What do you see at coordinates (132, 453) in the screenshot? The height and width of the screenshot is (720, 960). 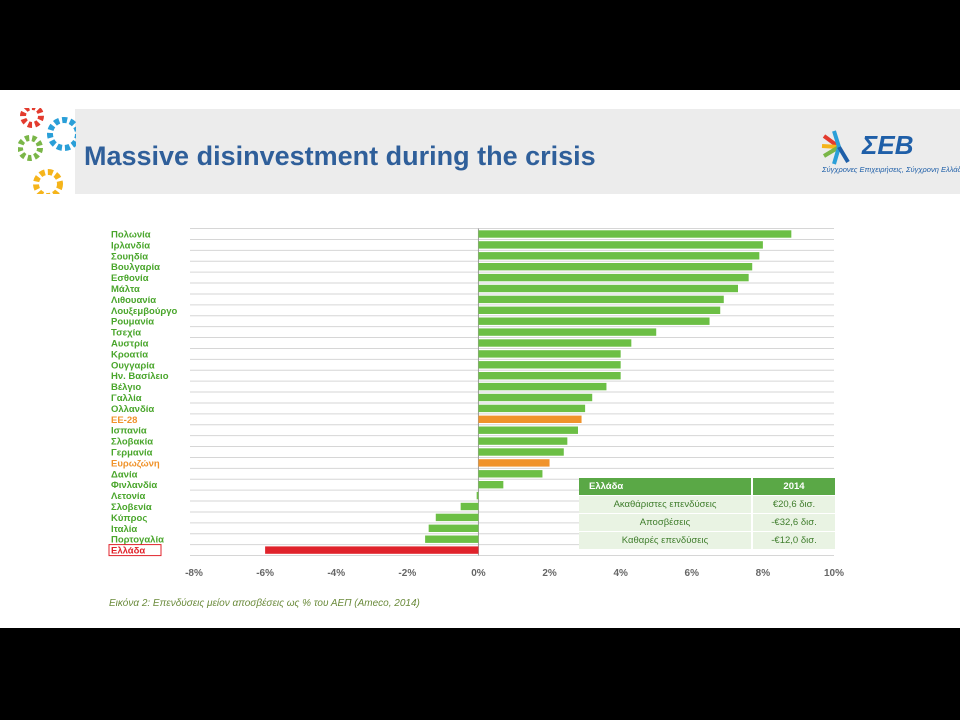 I see `category-label: Γερμανία` at bounding box center [132, 453].